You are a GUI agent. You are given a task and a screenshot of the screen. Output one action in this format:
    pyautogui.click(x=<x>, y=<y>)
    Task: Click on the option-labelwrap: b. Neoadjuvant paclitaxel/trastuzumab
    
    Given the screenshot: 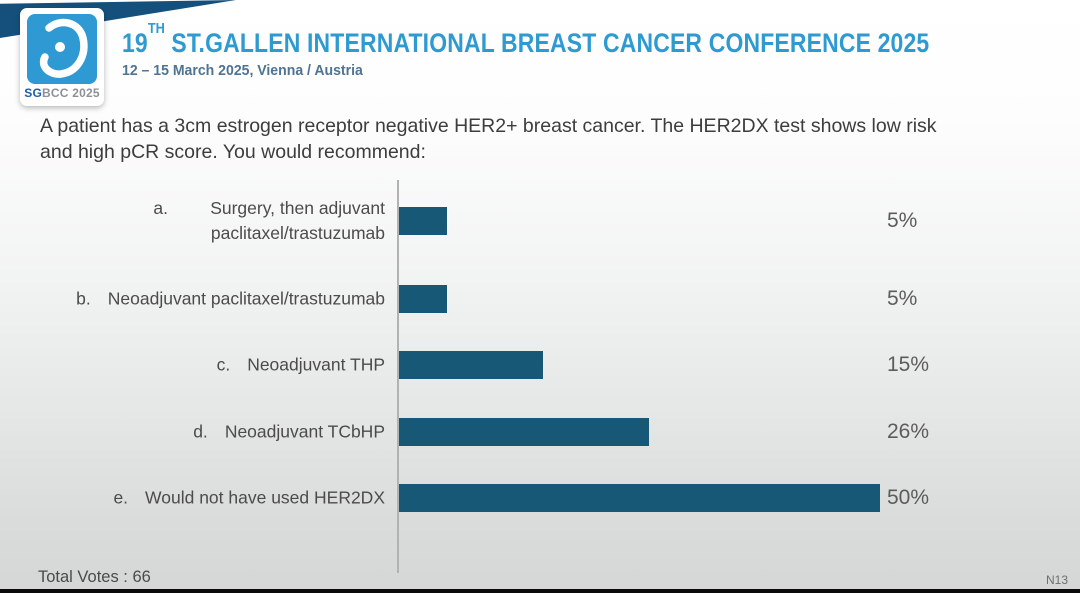 What is the action you would take?
    pyautogui.click(x=192, y=299)
    